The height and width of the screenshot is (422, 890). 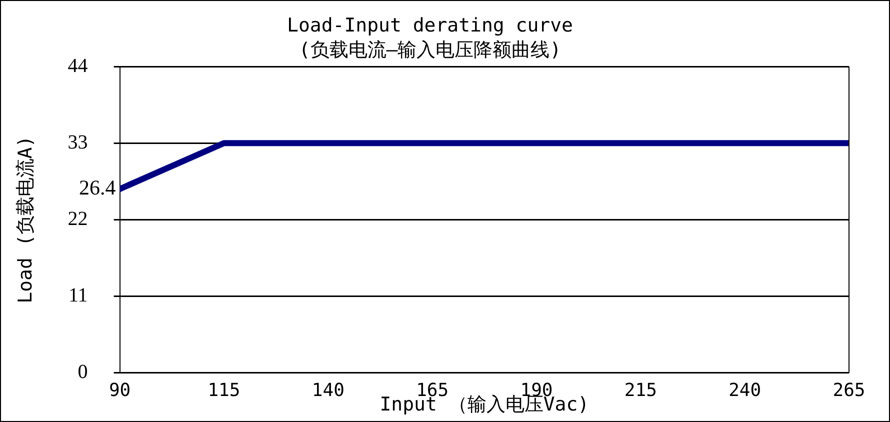 I want to click on x-tick-label: 115, so click(x=224, y=391).